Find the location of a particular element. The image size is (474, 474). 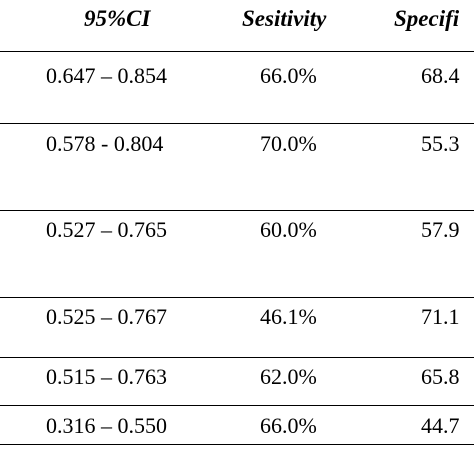

header-sensitivity: Sesitivity is located at coordinates (284, 18).